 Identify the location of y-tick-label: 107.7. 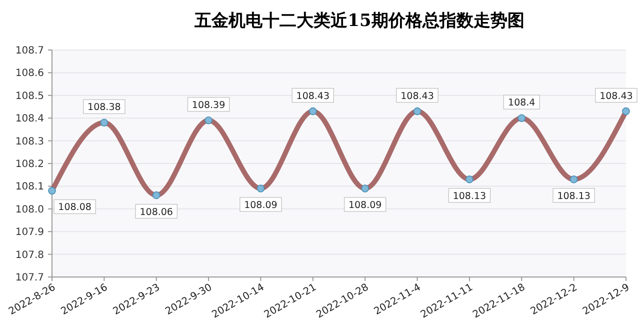
(29, 278).